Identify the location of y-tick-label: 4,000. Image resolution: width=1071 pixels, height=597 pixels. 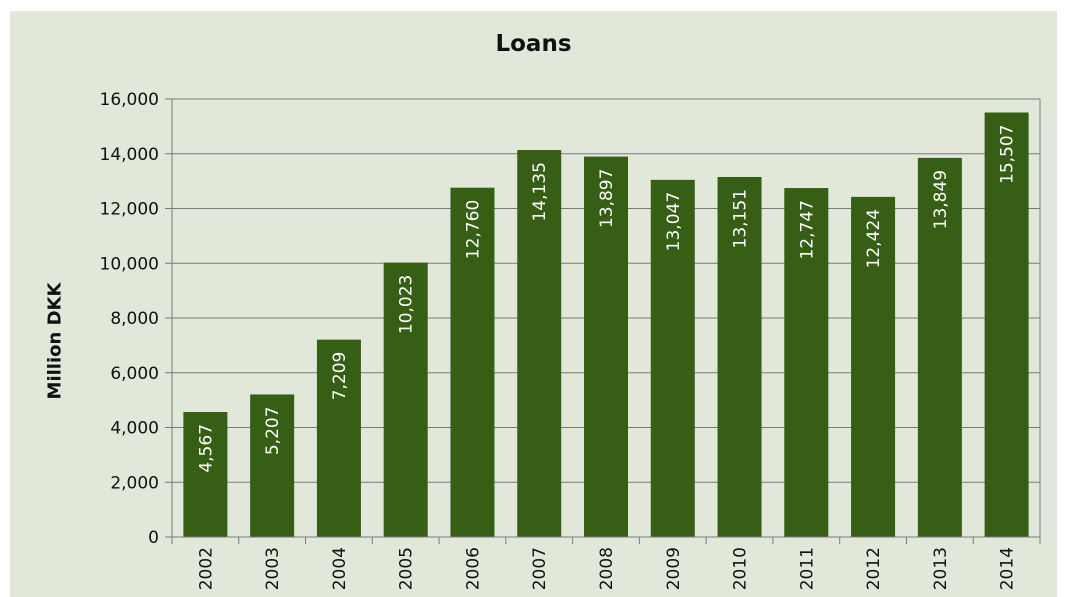
(134, 429).